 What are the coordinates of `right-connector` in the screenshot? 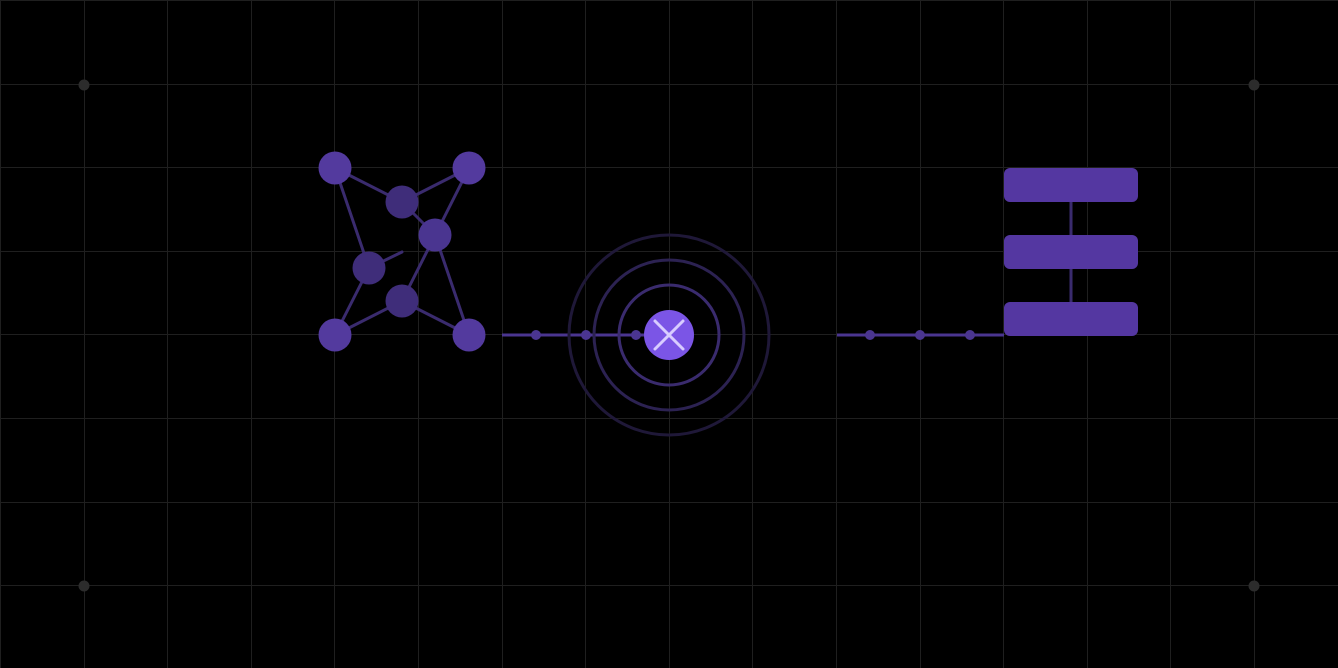 It's located at (920, 335).